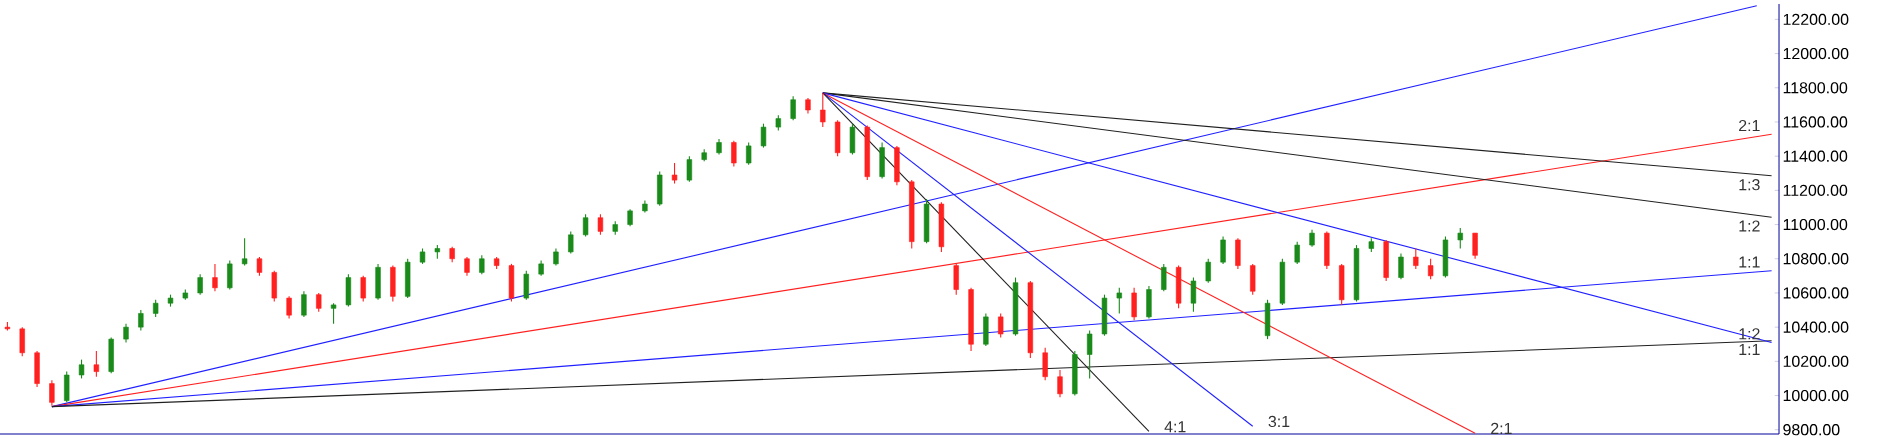 The width and height of the screenshot is (1879, 438). I want to click on y-tick-label: 12000.00, so click(1816, 53).